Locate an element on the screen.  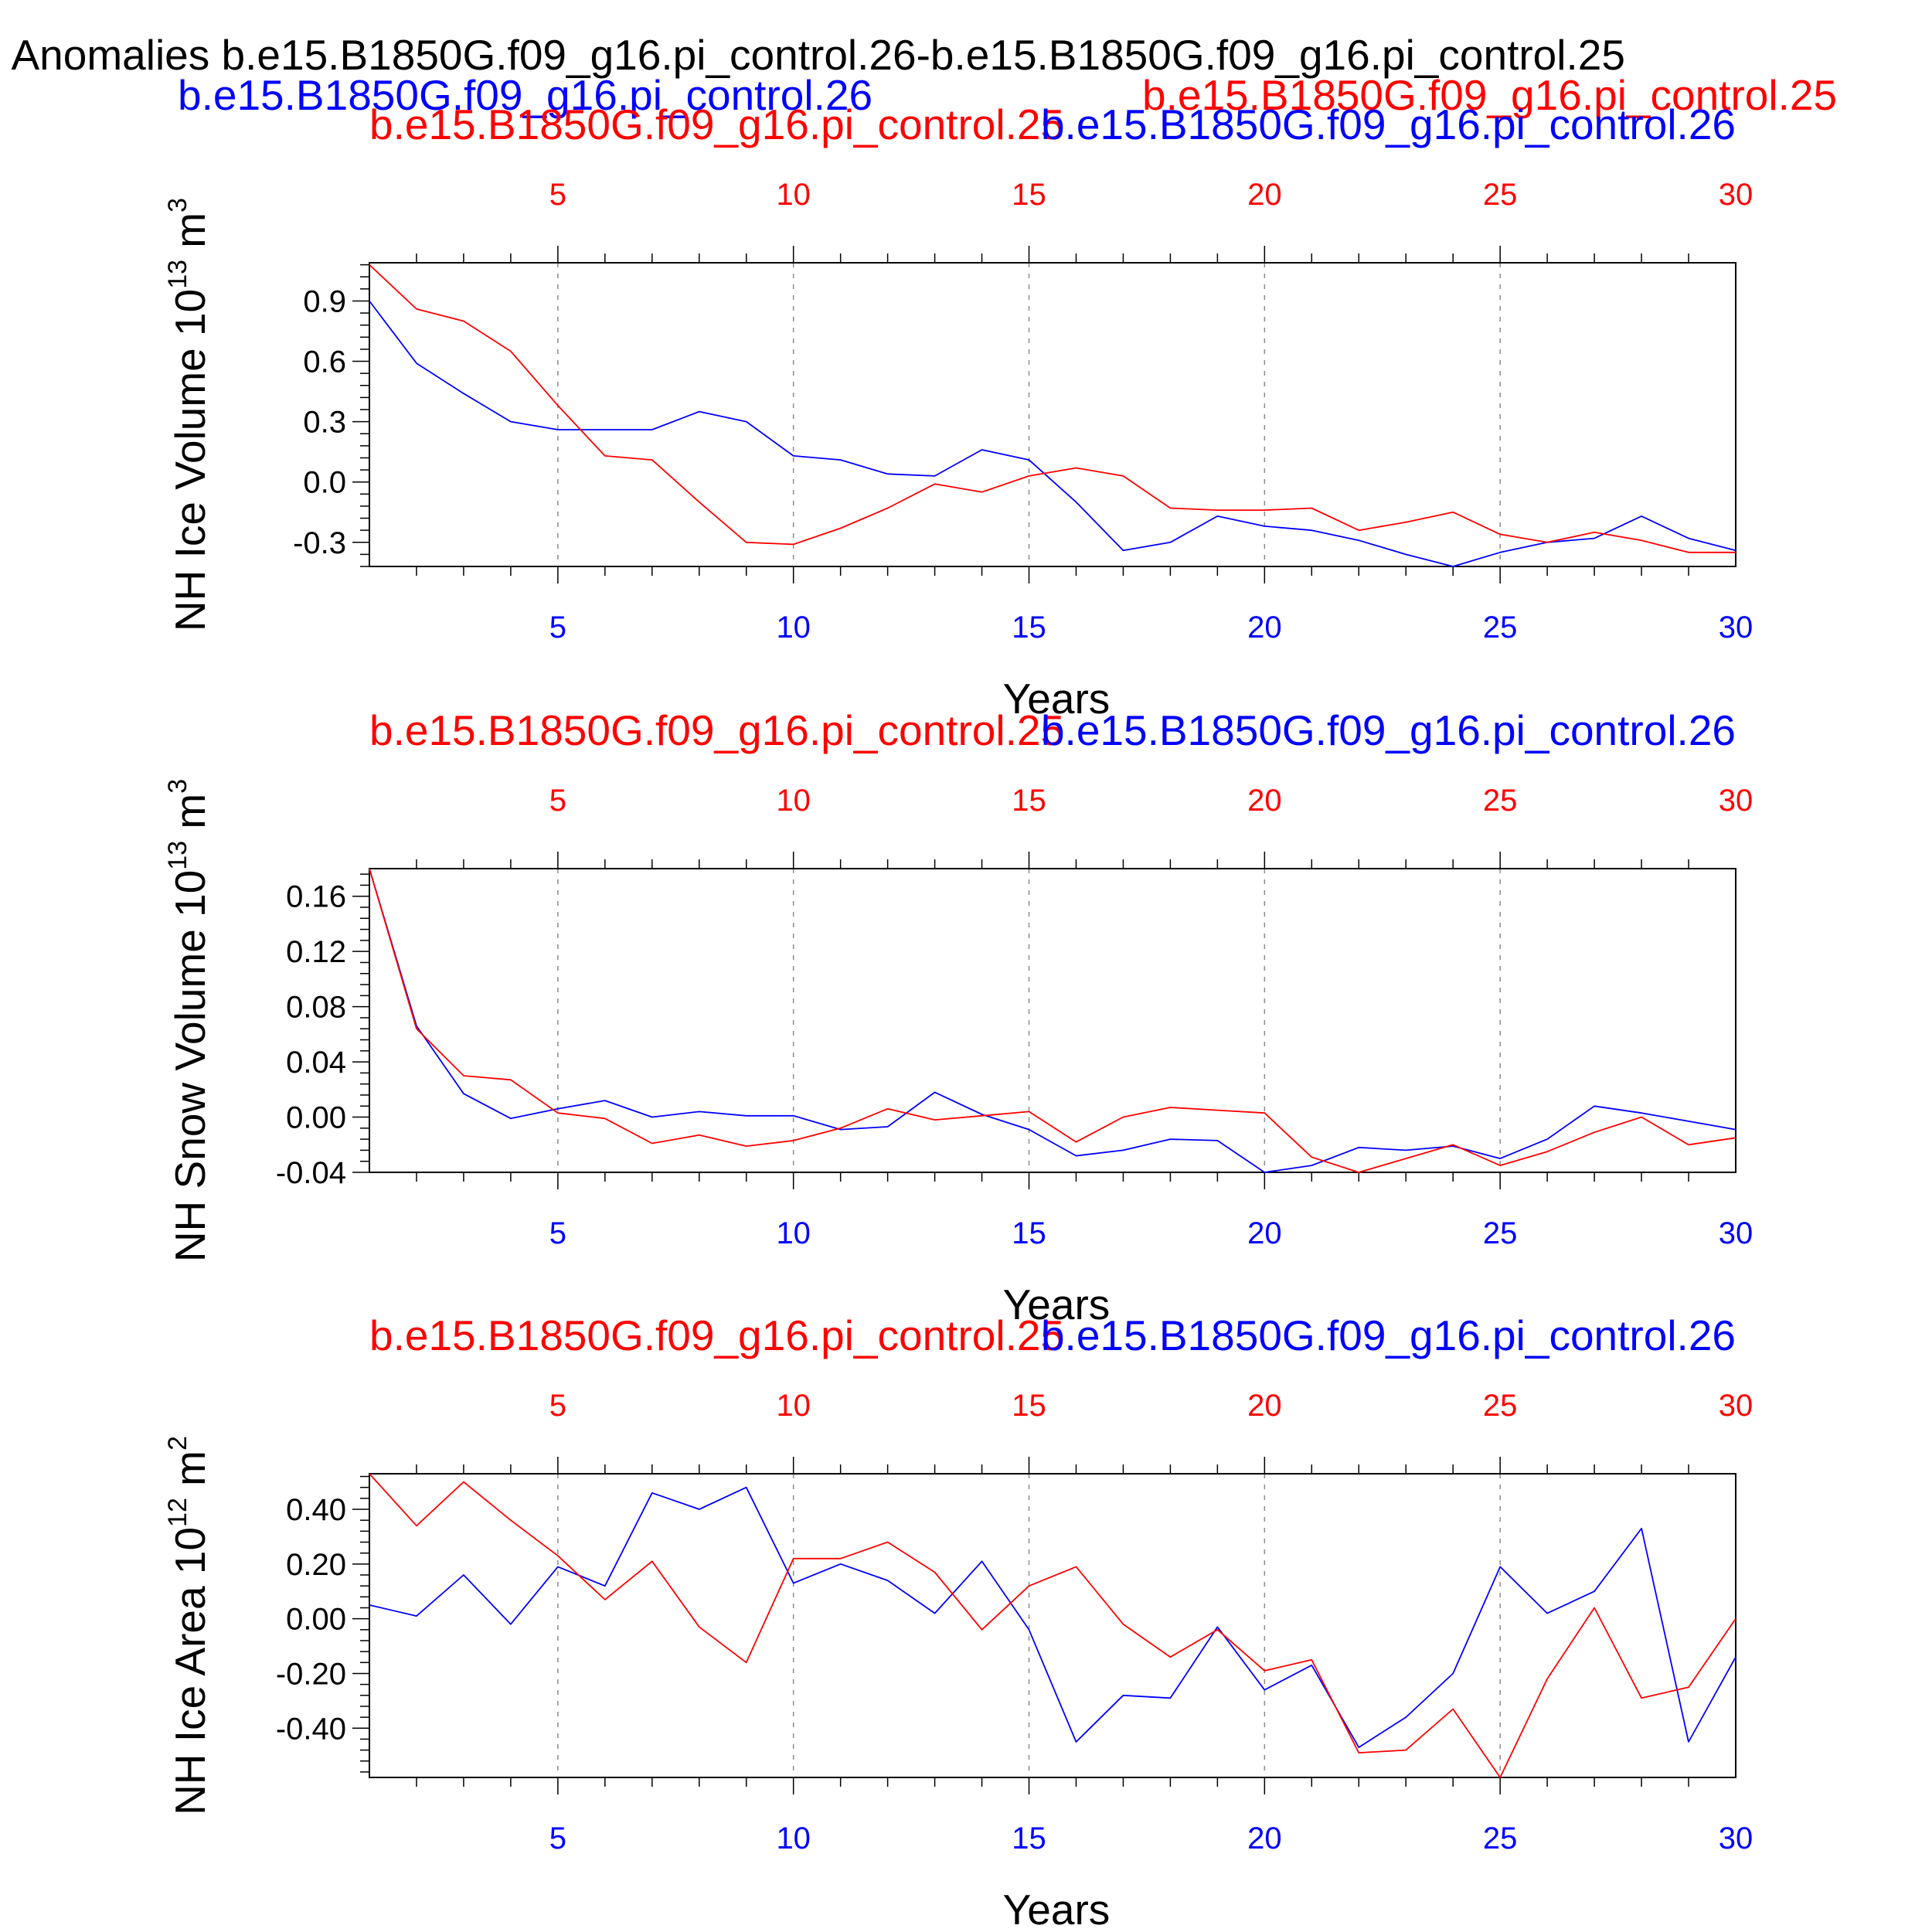
y-tick-label: 0.6 is located at coordinates (324, 362).